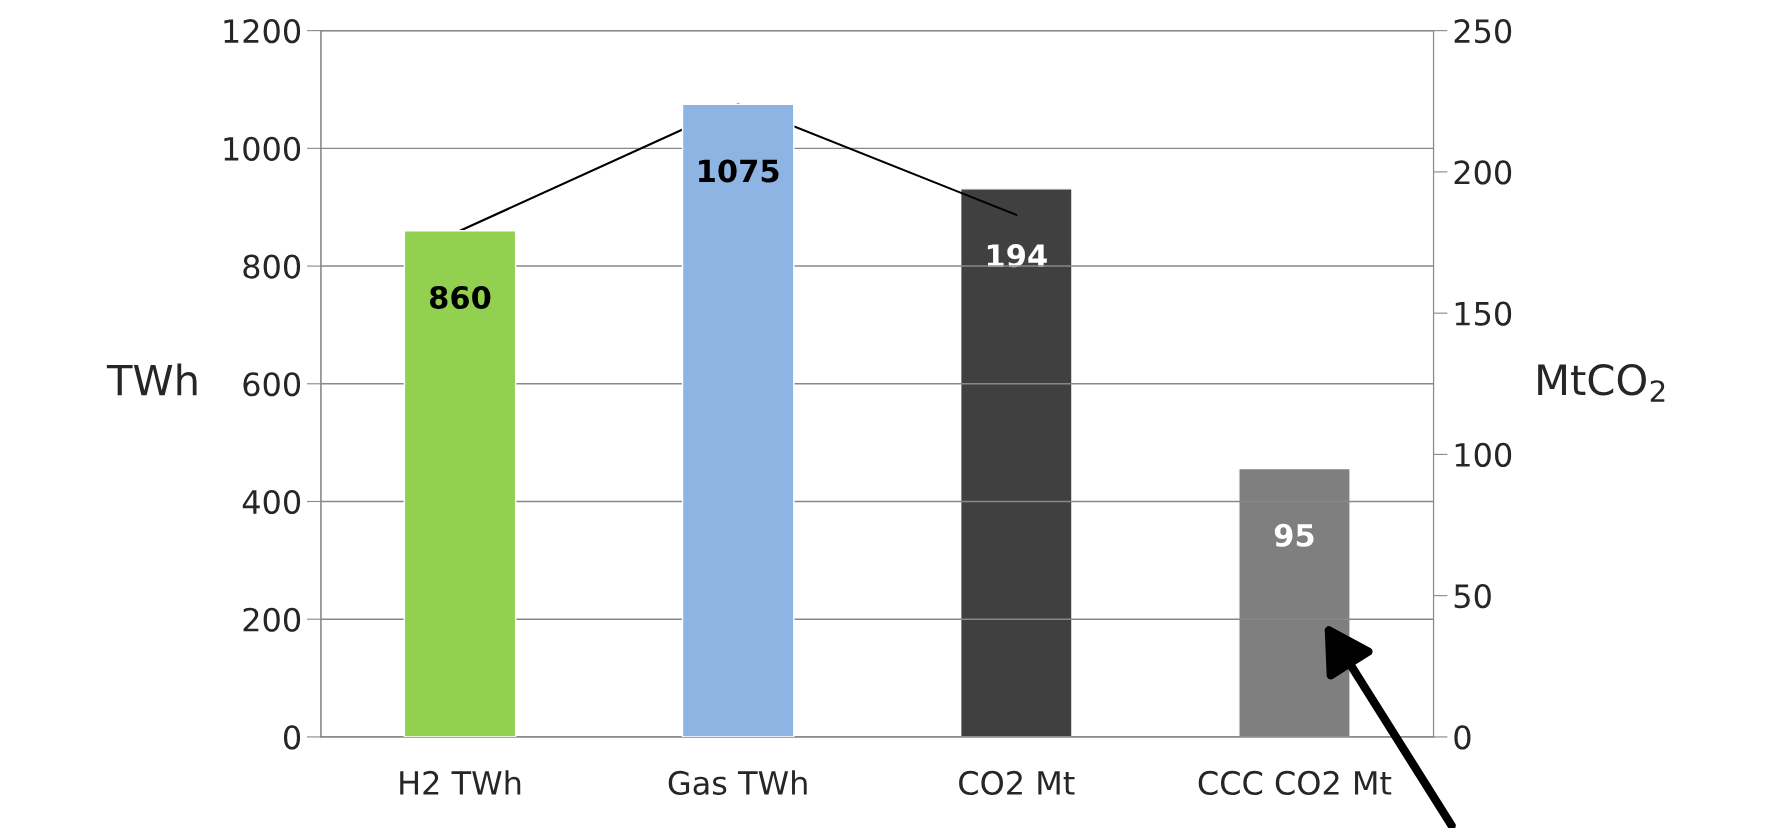 This screenshot has height=828, width=1783. Describe the element at coordinates (1483, 172) in the screenshot. I see `y2-tick-label: 200` at that location.